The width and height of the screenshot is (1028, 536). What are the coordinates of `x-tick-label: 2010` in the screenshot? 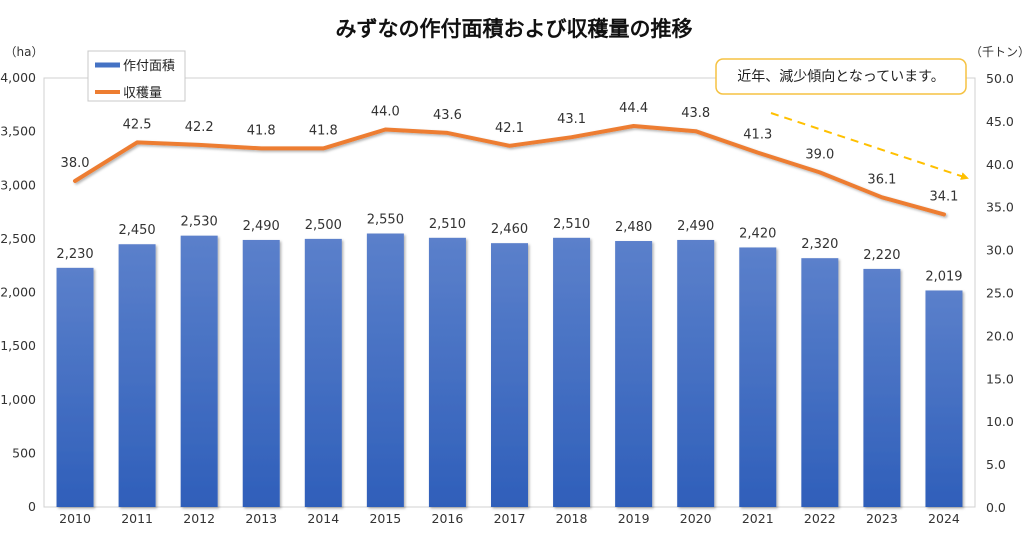 It's located at (75, 518).